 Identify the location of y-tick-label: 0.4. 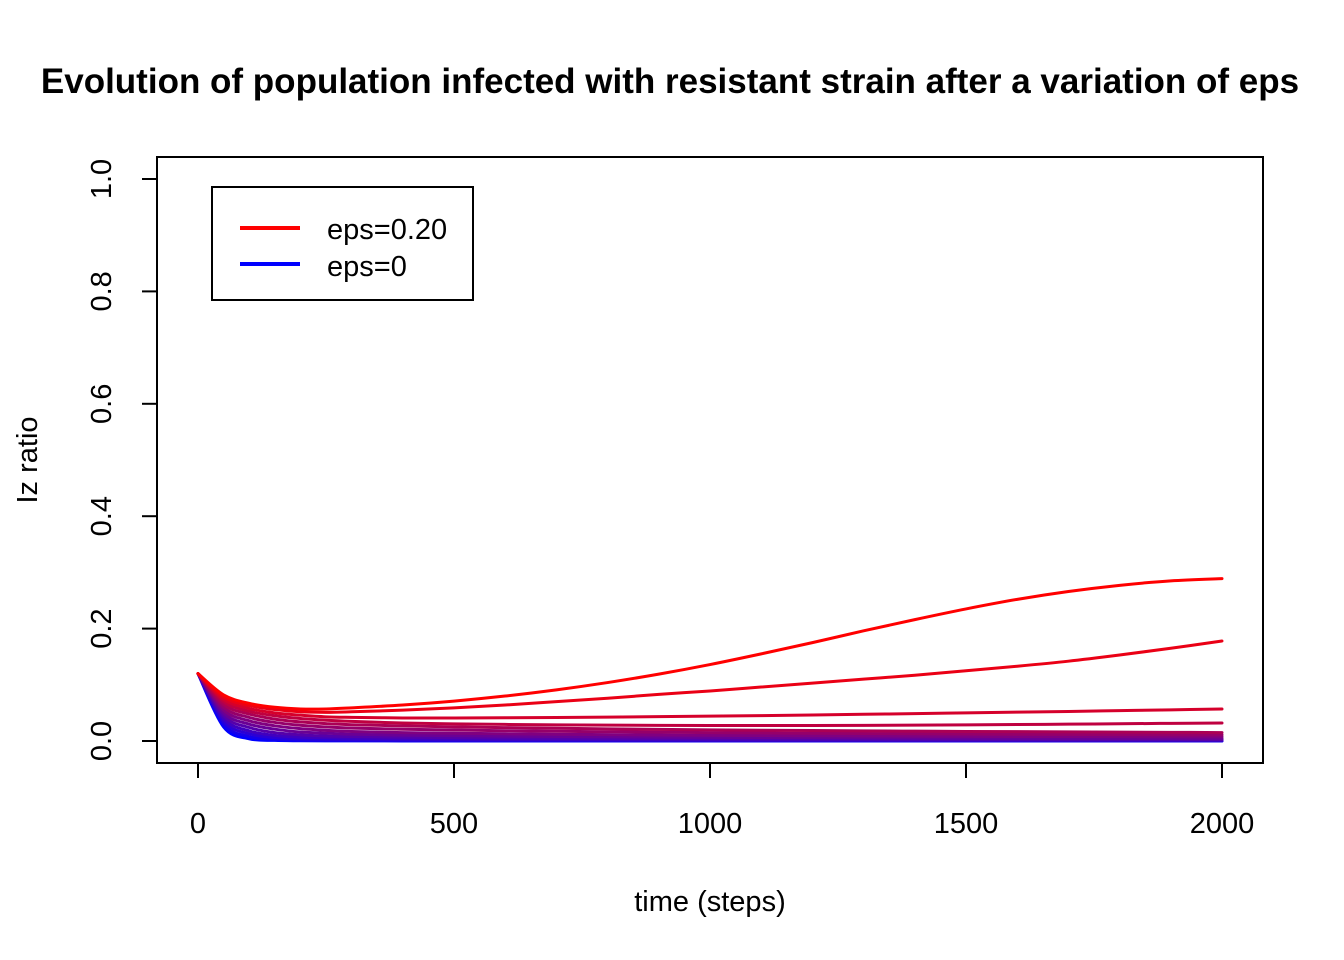
(102, 516).